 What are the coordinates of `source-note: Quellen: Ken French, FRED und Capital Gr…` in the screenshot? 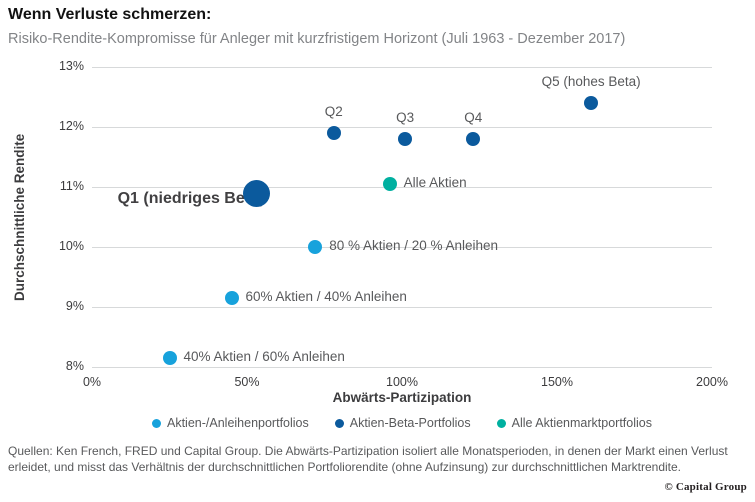 It's located at (368, 459).